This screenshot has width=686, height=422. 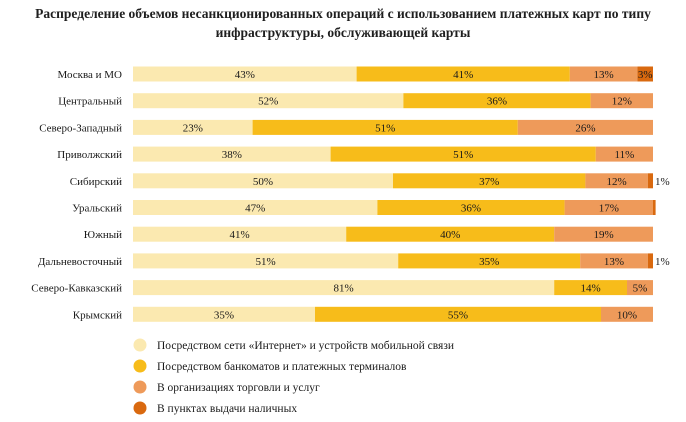 I want to click on data-label: 81%, so click(x=344, y=289).